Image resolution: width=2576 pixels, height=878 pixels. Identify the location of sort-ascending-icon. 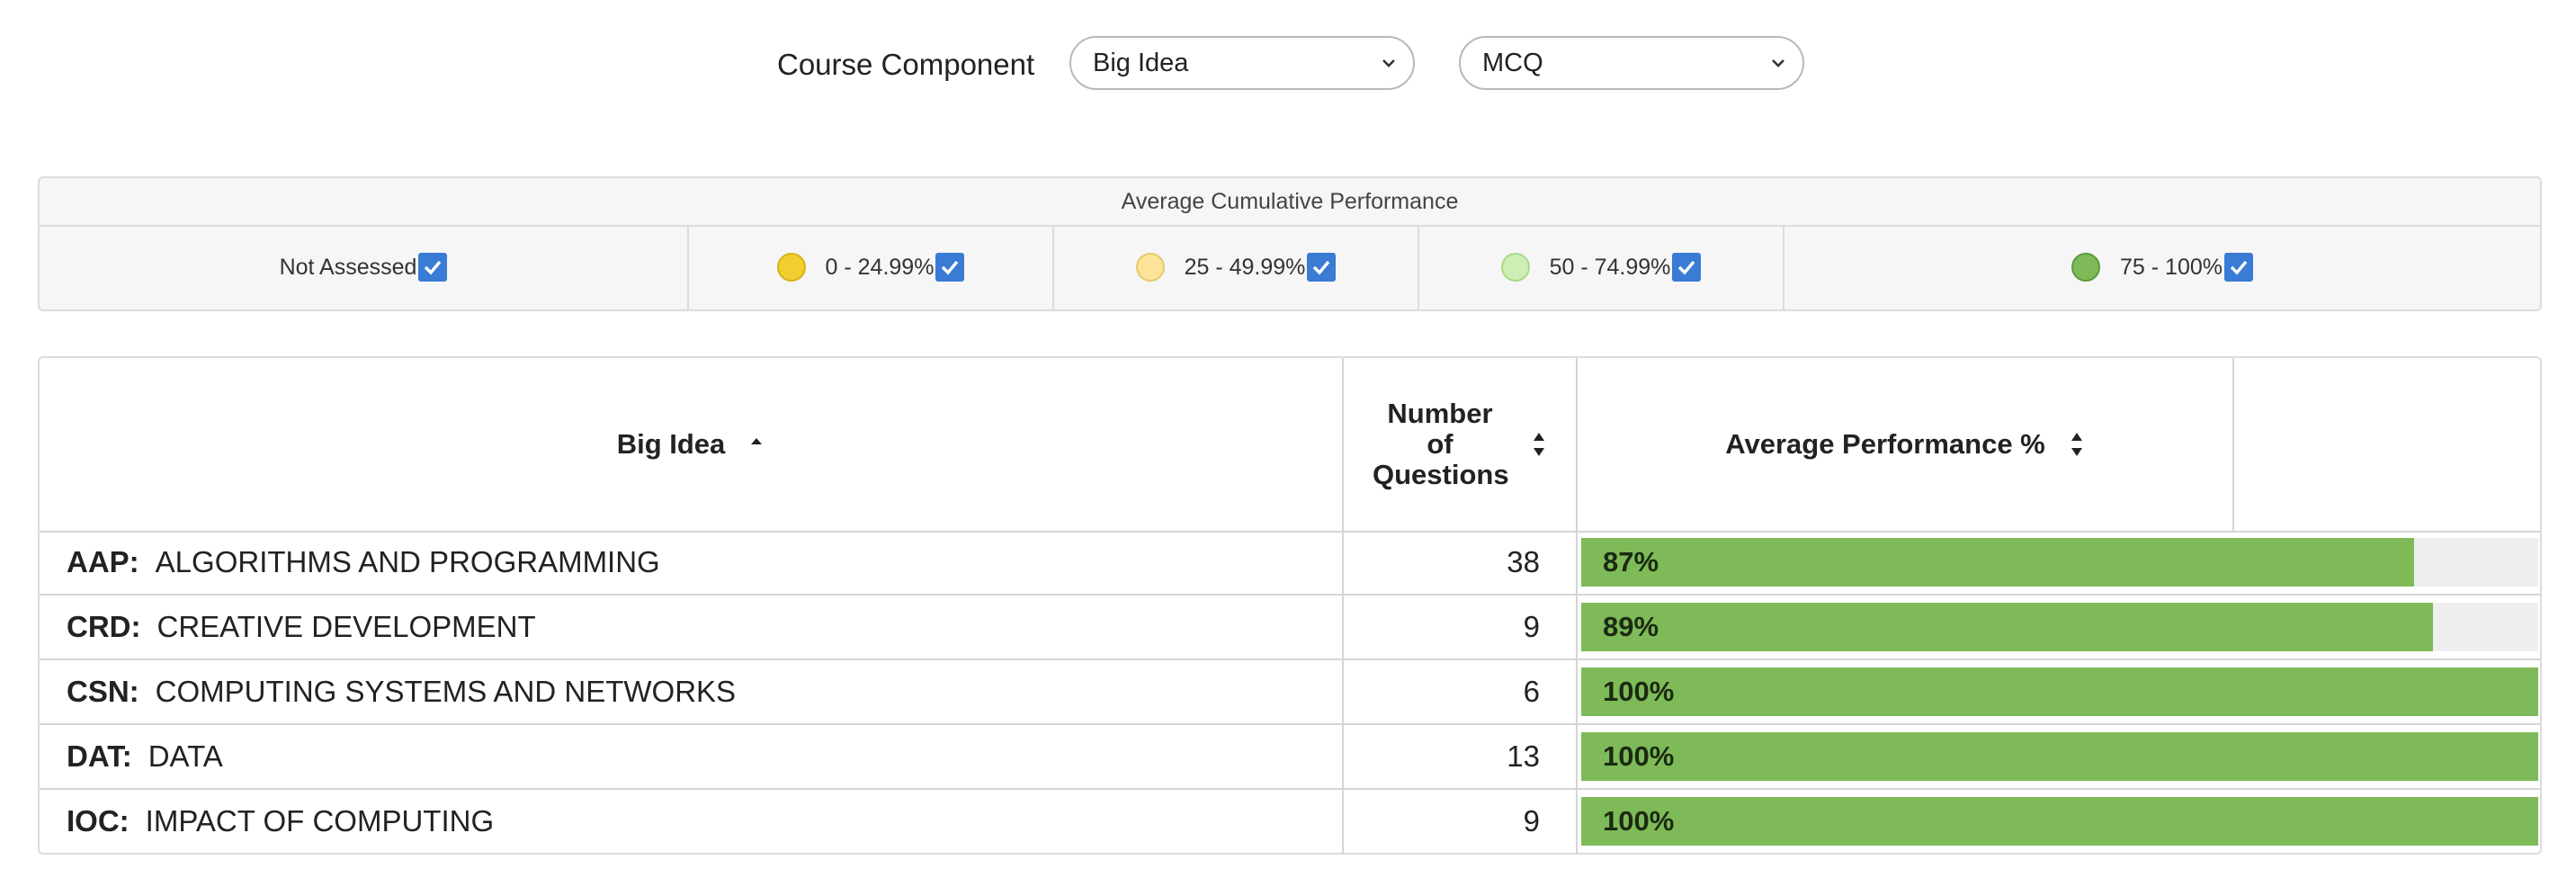
(757, 441).